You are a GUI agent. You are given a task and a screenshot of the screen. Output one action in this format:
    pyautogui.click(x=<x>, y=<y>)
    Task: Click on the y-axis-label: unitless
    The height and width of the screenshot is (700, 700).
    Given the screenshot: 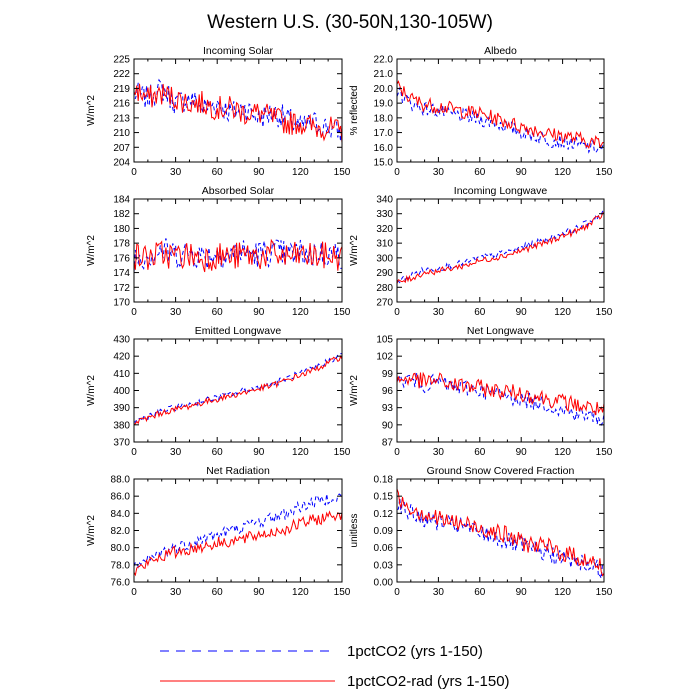 What is the action you would take?
    pyautogui.click(x=354, y=531)
    